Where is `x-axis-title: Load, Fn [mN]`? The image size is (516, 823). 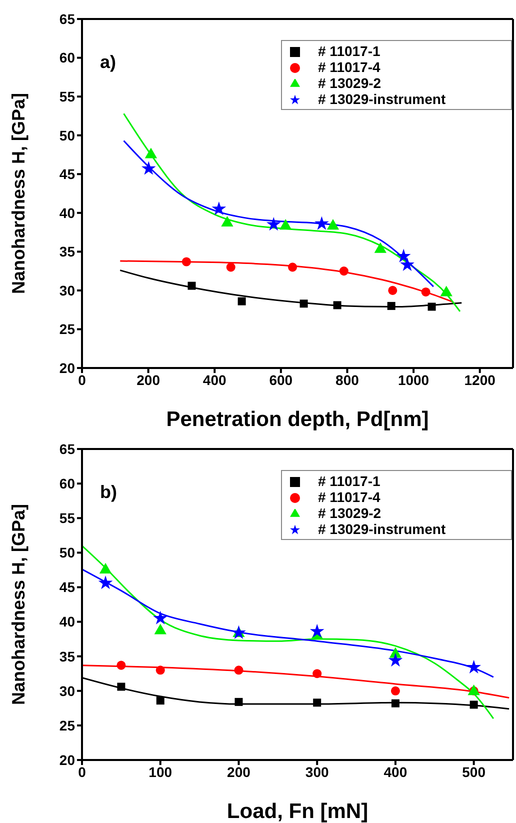 x-axis-title: Load, Fn [mN] is located at coordinates (297, 811).